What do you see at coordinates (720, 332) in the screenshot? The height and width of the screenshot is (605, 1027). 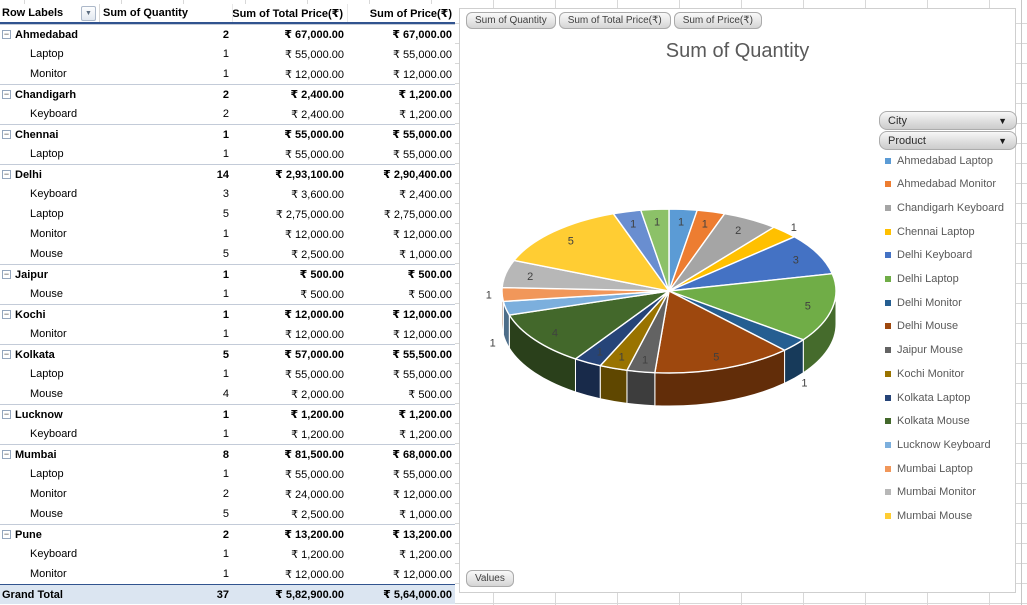 I see `pie-slice-delhi-mouse` at bounding box center [720, 332].